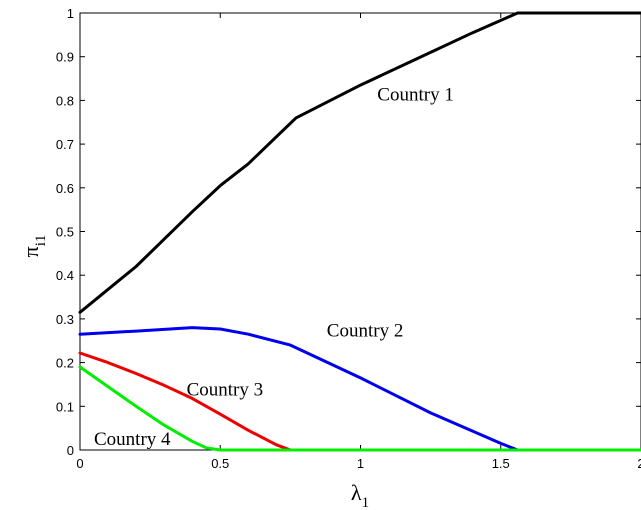 Image resolution: width=641 pixels, height=510 pixels. I want to click on x-axis-title-symbol: λ, so click(356, 492).